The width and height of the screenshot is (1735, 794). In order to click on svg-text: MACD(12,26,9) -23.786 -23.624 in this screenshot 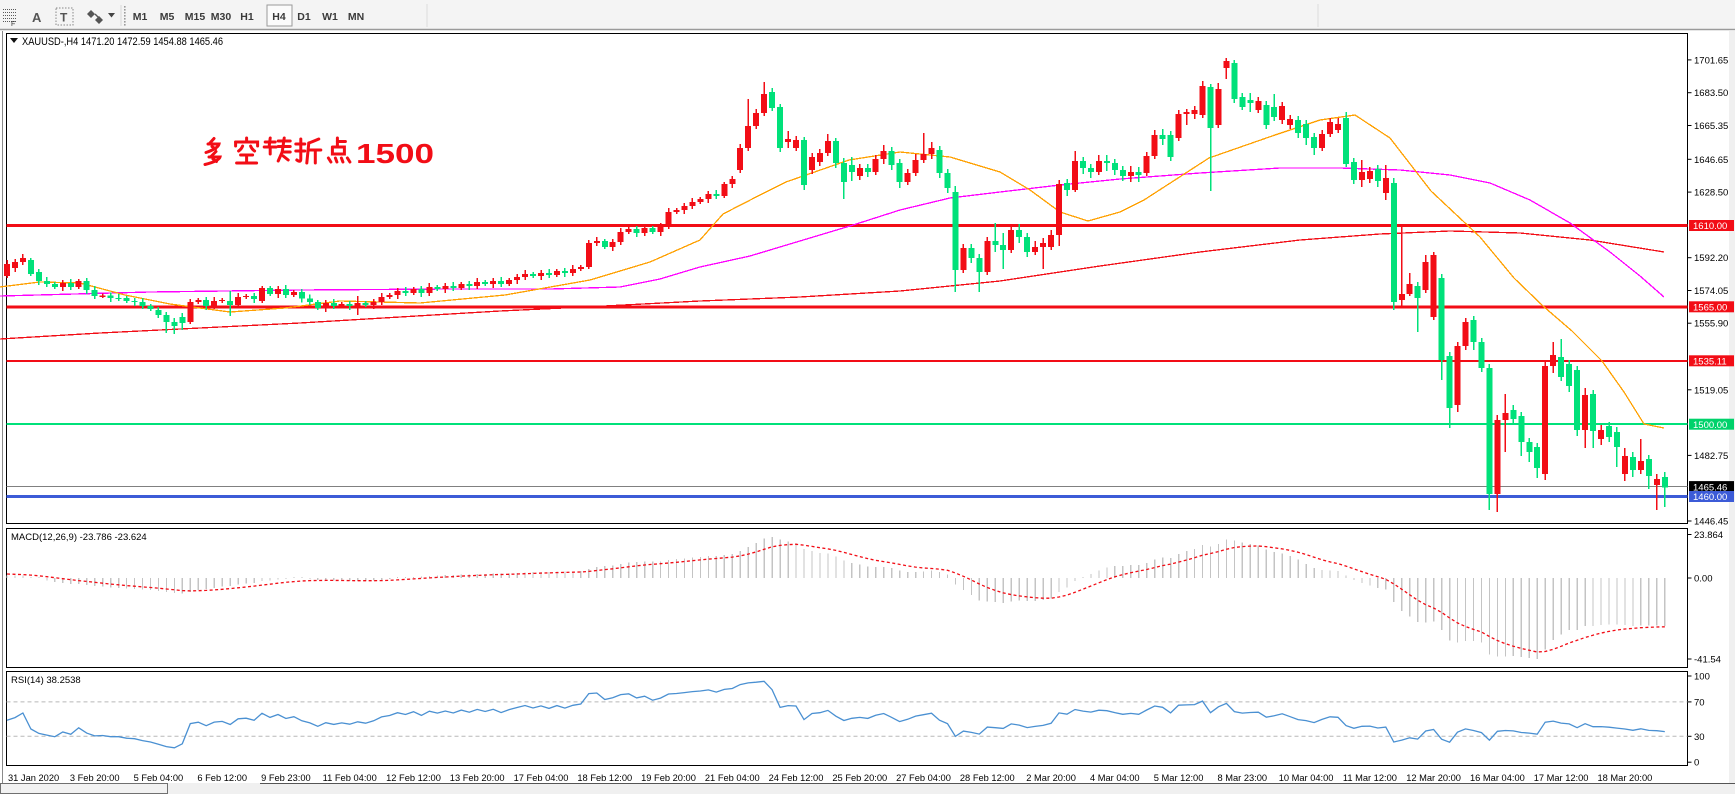, I will do `click(79, 537)`.